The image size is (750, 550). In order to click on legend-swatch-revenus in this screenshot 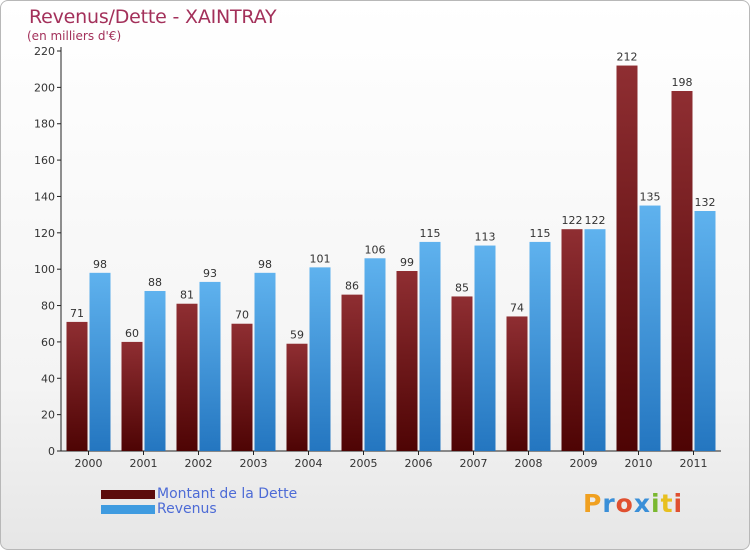, I will do `click(128, 509)`.